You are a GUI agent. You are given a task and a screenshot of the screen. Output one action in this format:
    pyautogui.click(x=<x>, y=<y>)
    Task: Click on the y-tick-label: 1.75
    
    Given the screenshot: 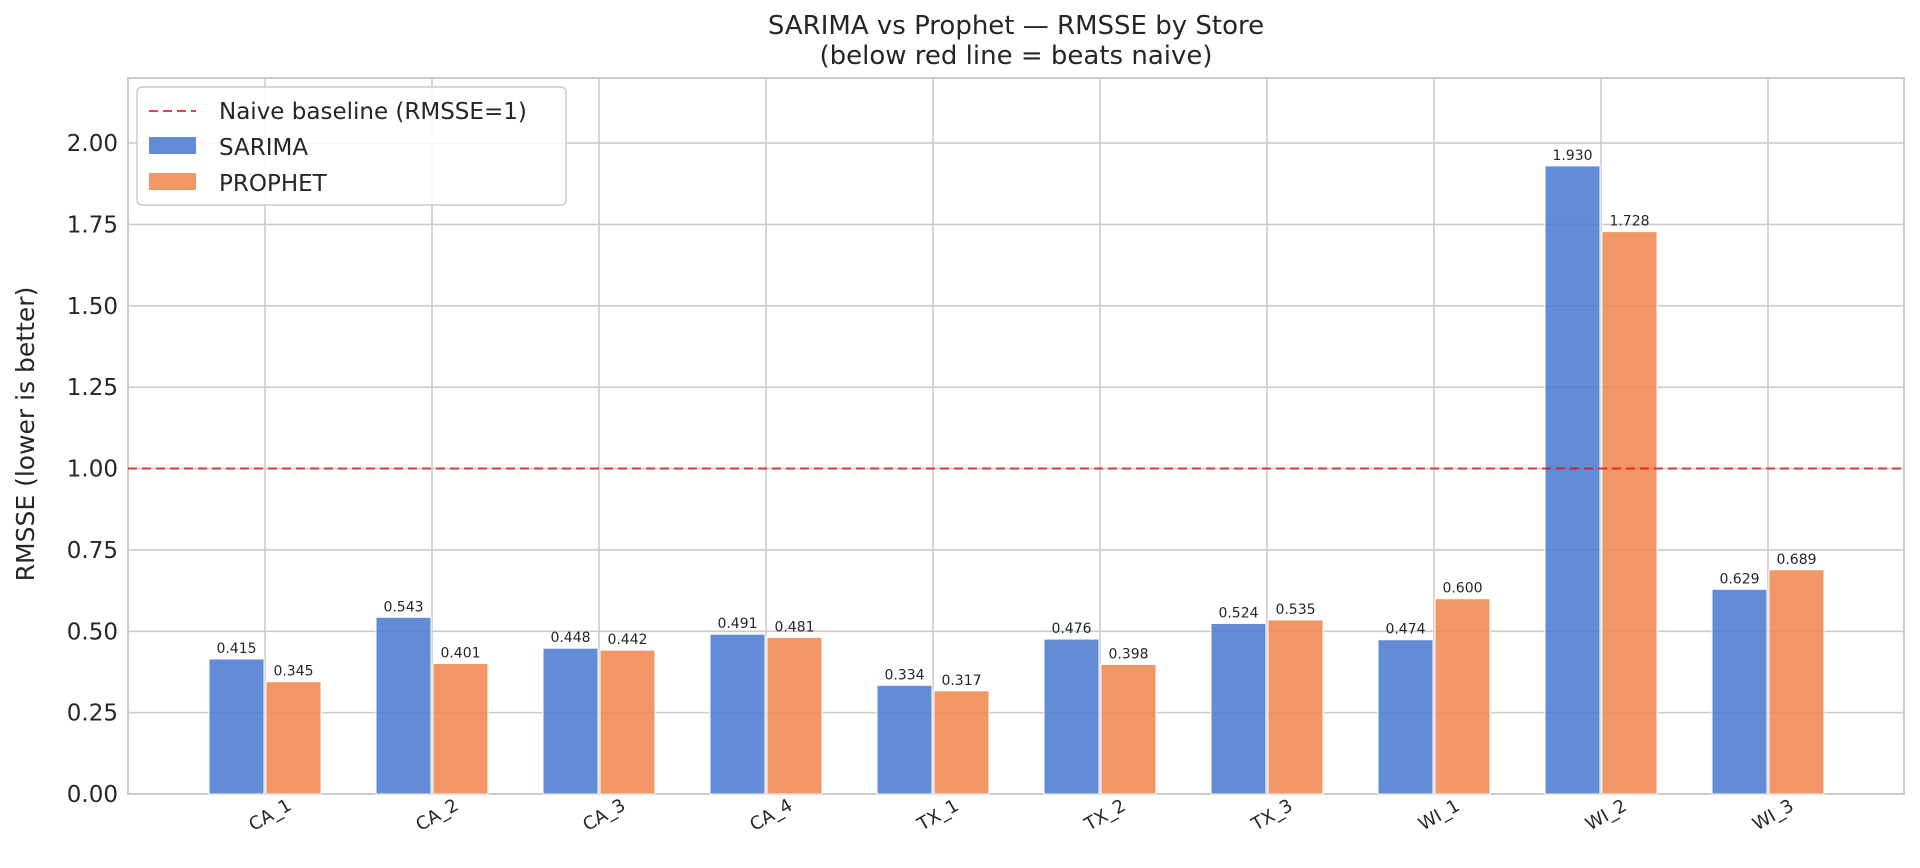 What is the action you would take?
    pyautogui.click(x=92, y=225)
    